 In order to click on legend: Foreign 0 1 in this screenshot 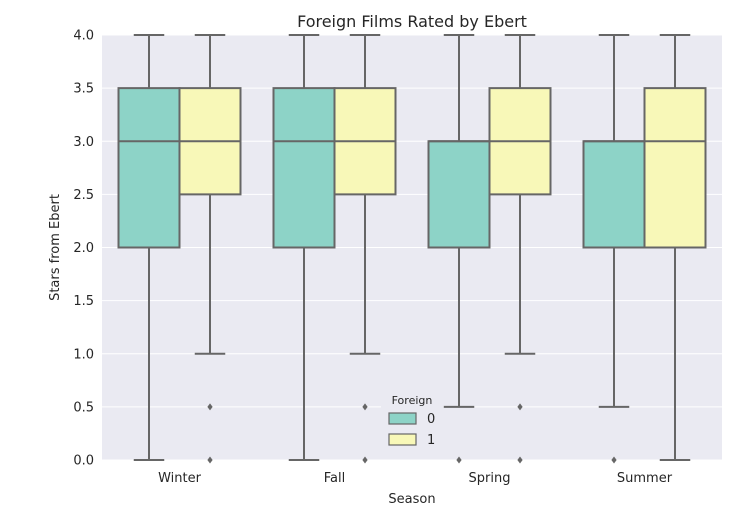, I will do `click(412, 421)`.